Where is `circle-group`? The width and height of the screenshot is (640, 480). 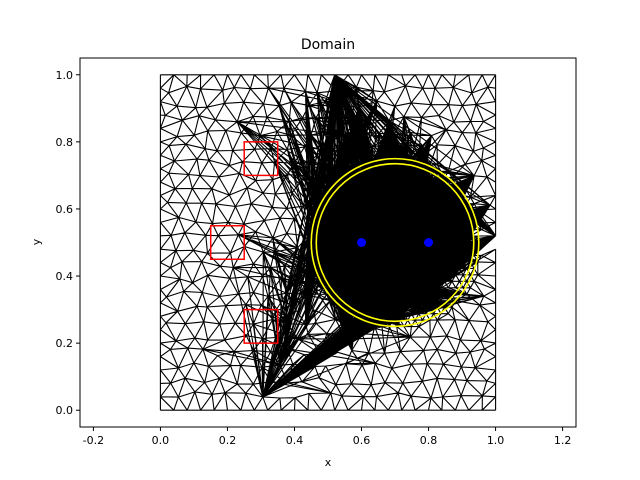 circle-group is located at coordinates (395, 242).